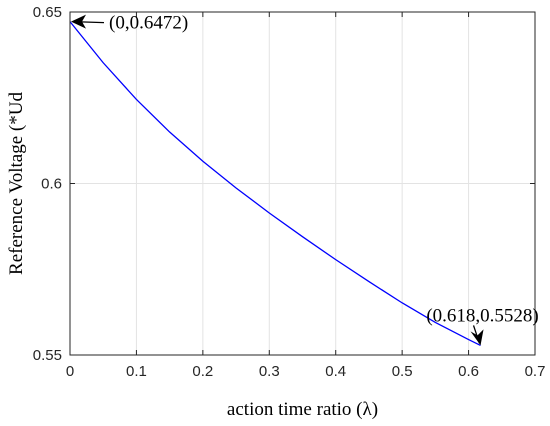  What do you see at coordinates (47, 355) in the screenshot?
I see `y-tick-label: 0.55` at bounding box center [47, 355].